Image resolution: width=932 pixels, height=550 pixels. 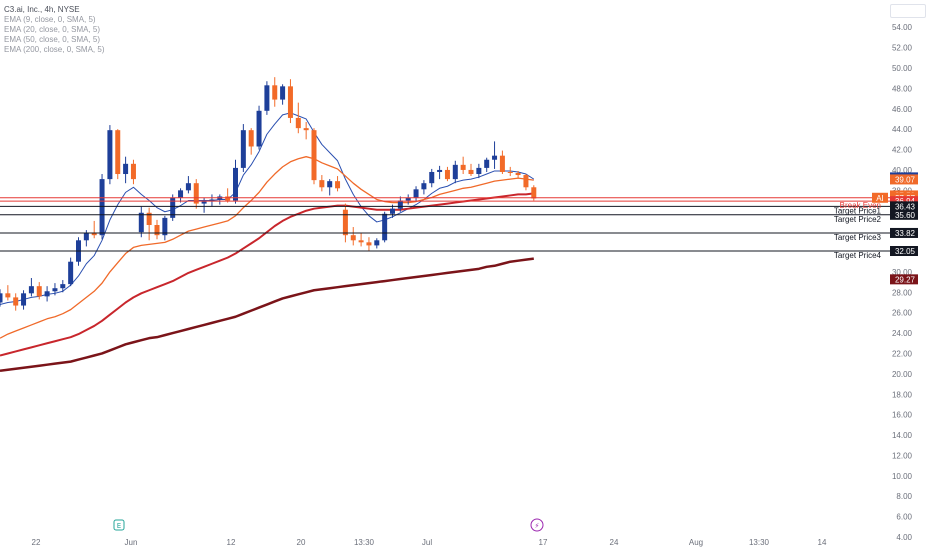 What do you see at coordinates (858, 219) in the screenshot?
I see `level-label: Target Price2` at bounding box center [858, 219].